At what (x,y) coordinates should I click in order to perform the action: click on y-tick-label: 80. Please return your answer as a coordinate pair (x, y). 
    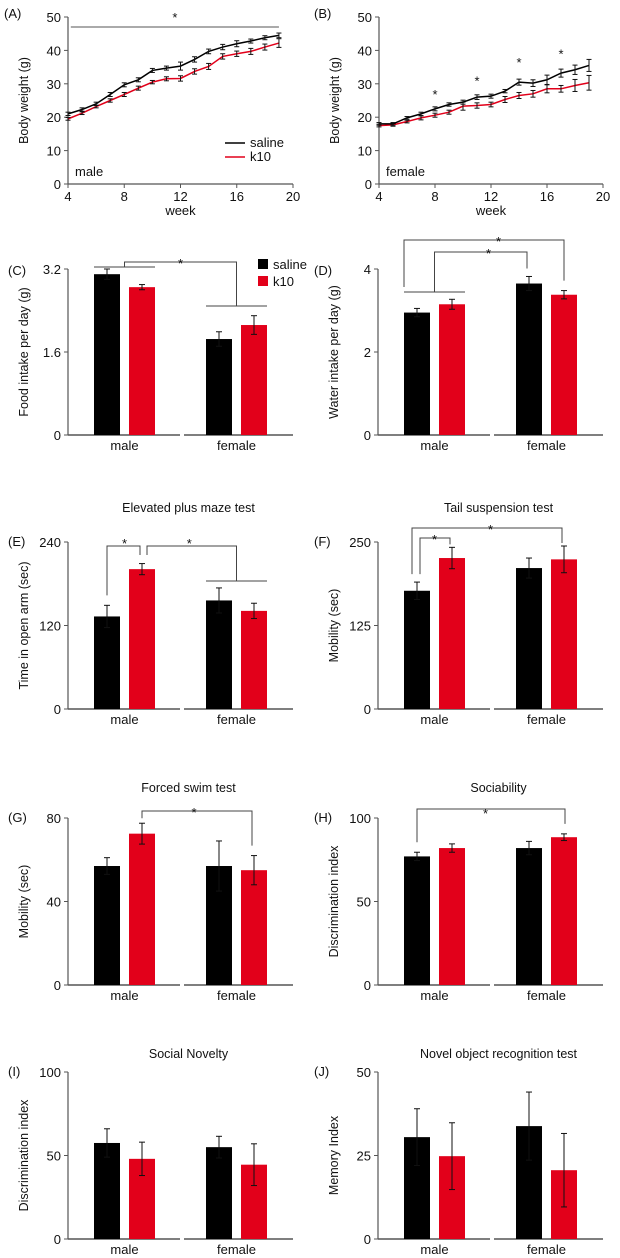
    Looking at the image, I should click on (54, 818).